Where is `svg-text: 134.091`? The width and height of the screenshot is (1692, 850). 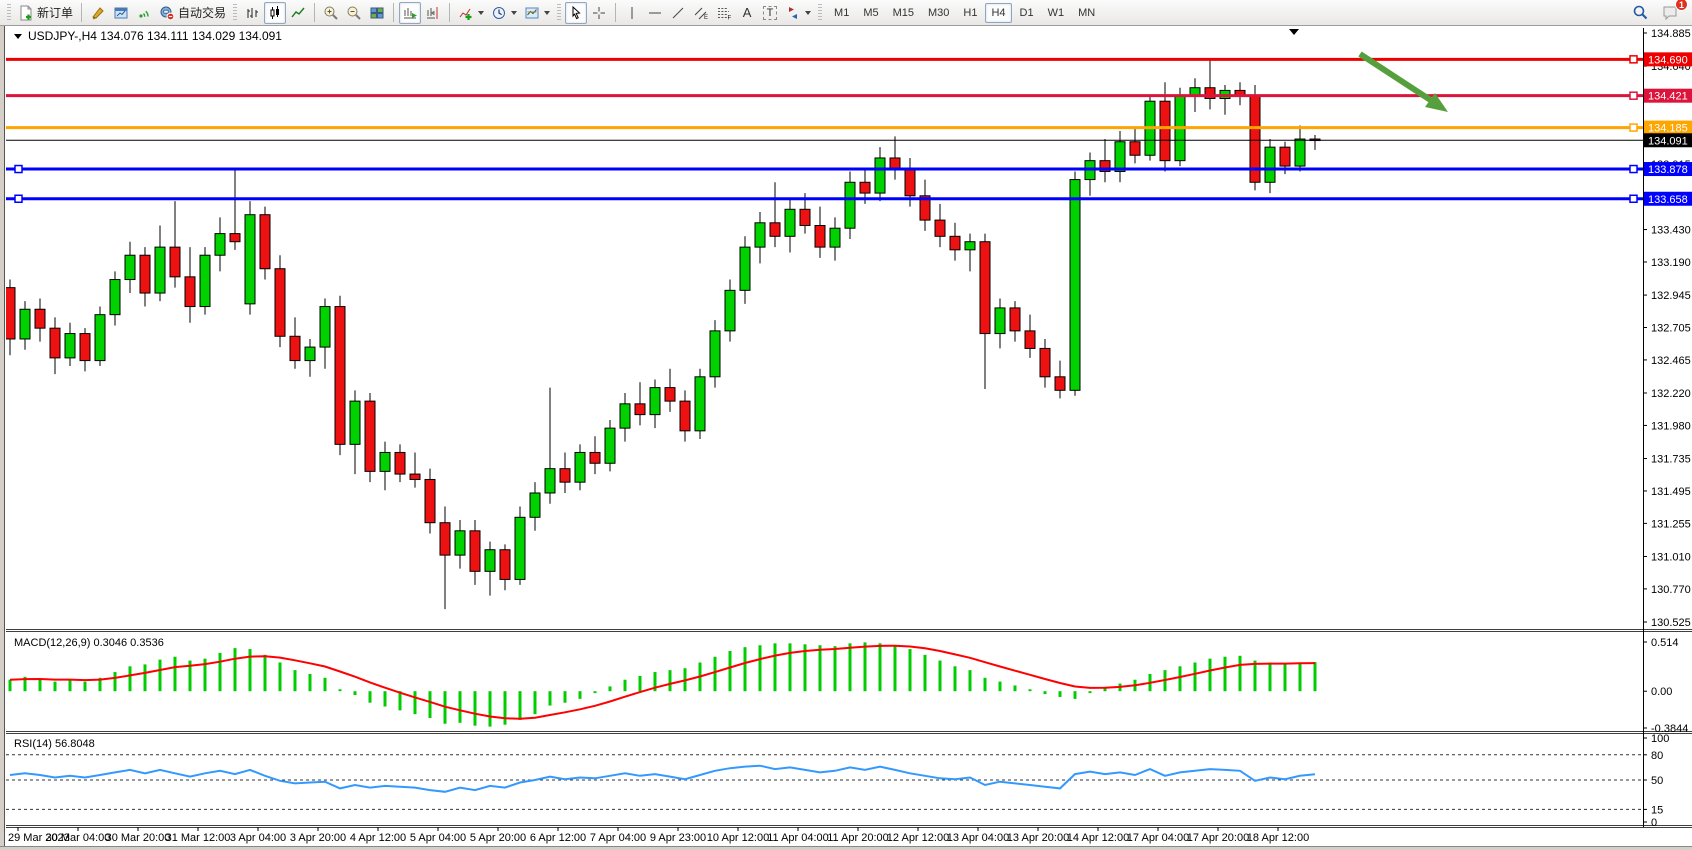 svg-text: 134.091 is located at coordinates (1668, 141).